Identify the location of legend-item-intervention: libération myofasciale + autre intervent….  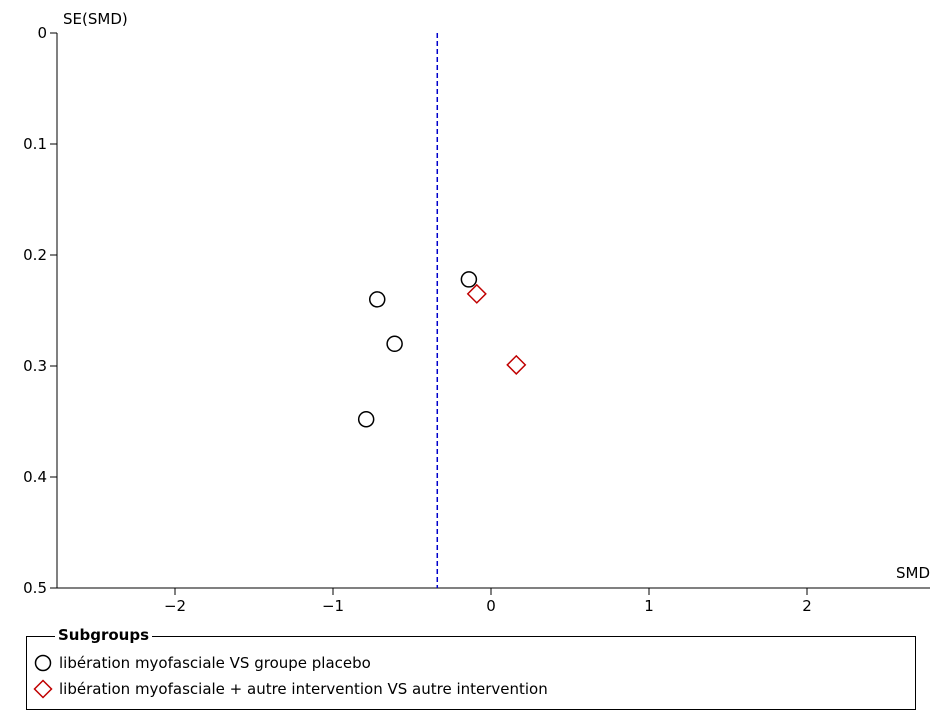
(290, 689).